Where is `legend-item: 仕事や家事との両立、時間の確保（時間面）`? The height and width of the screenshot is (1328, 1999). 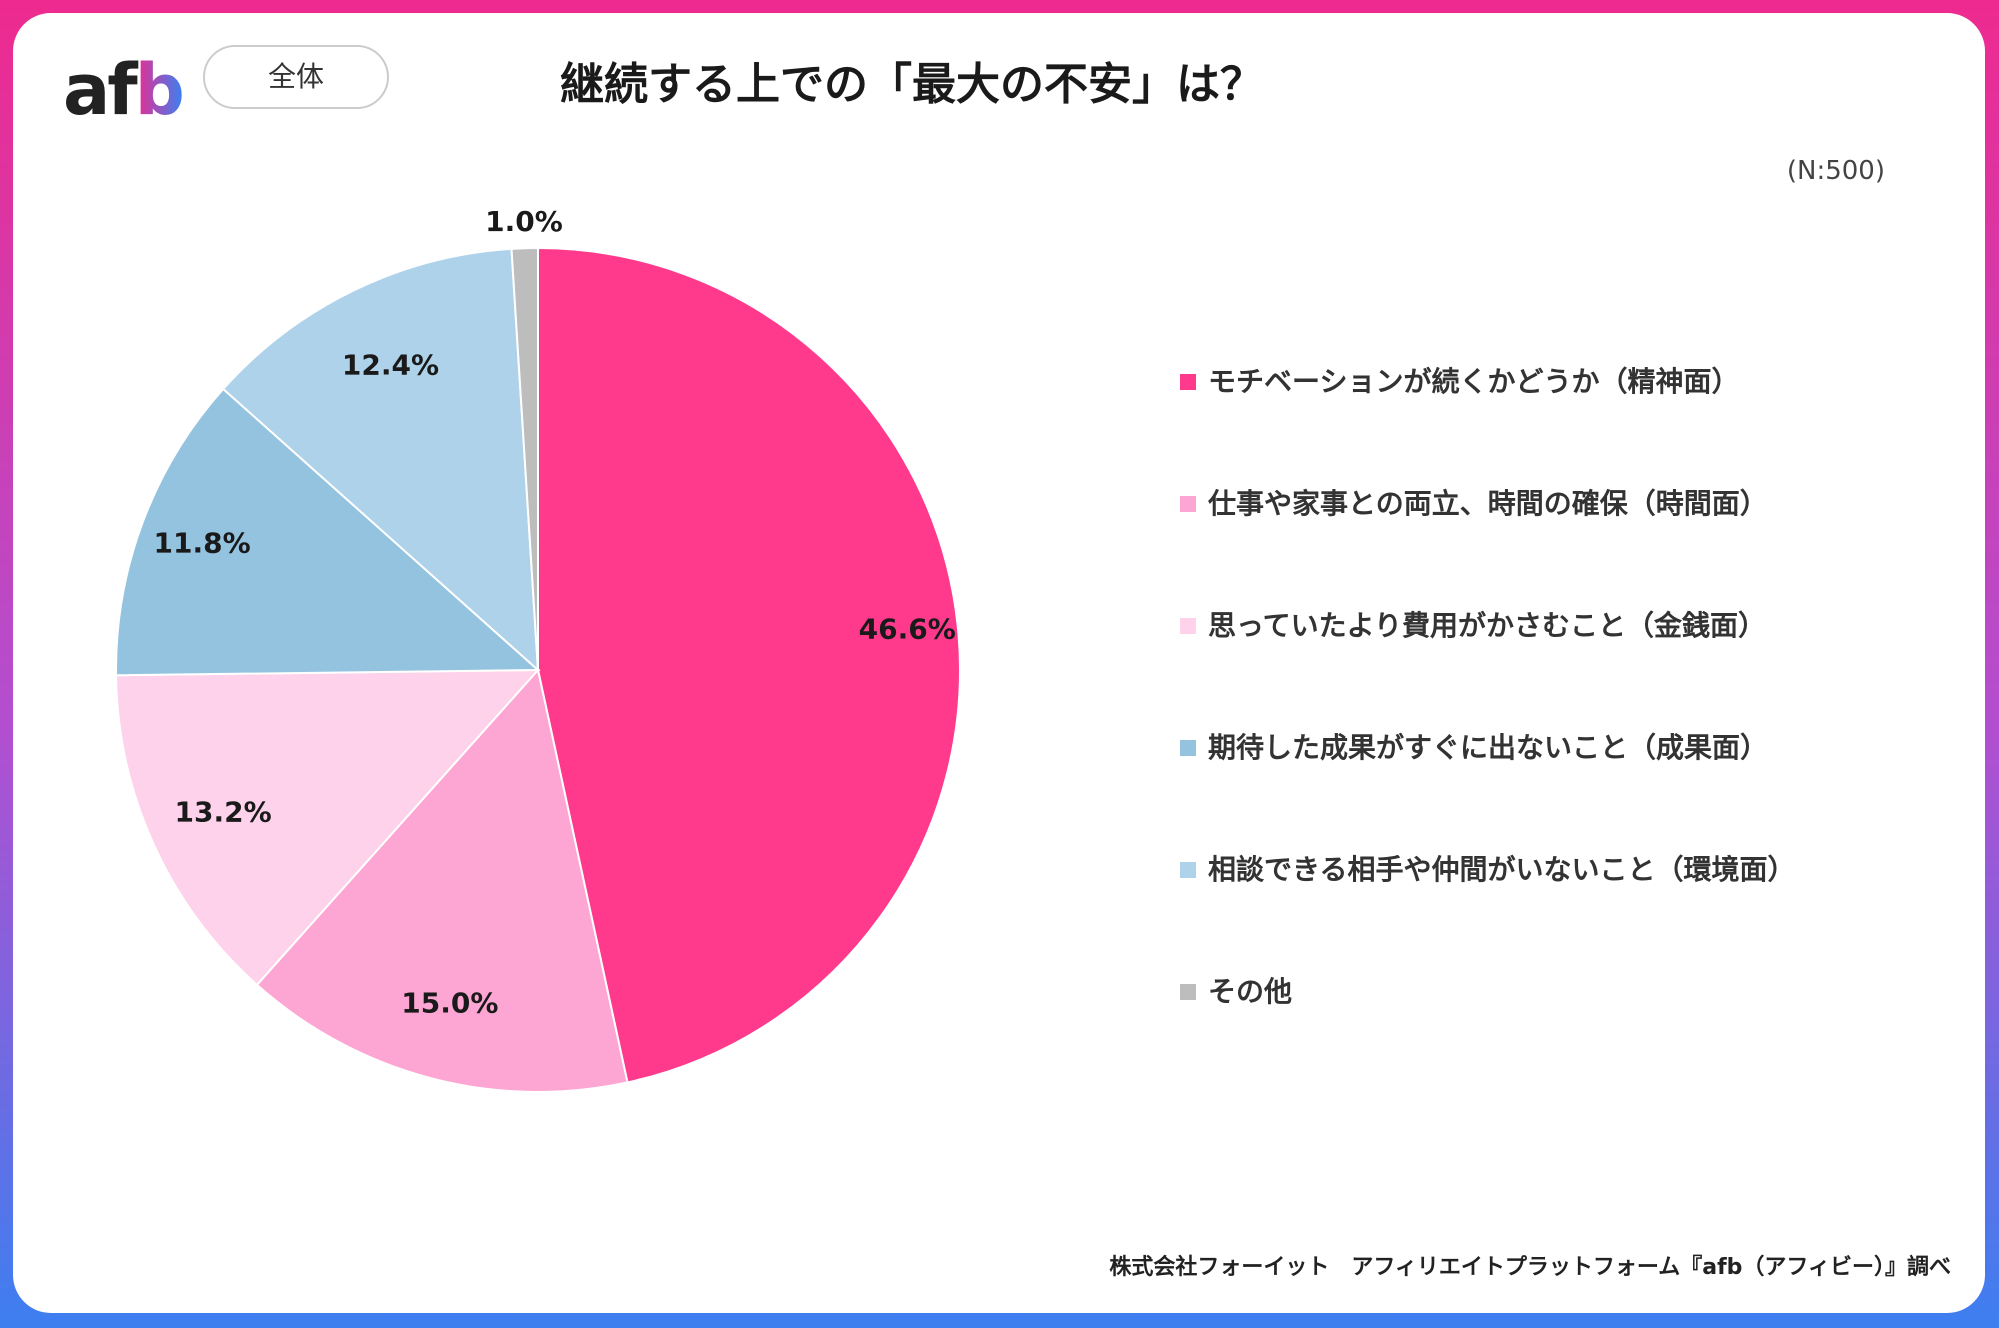
legend-item: 仕事や家事との両立、時間の確保（時間面） is located at coordinates (1560, 543).